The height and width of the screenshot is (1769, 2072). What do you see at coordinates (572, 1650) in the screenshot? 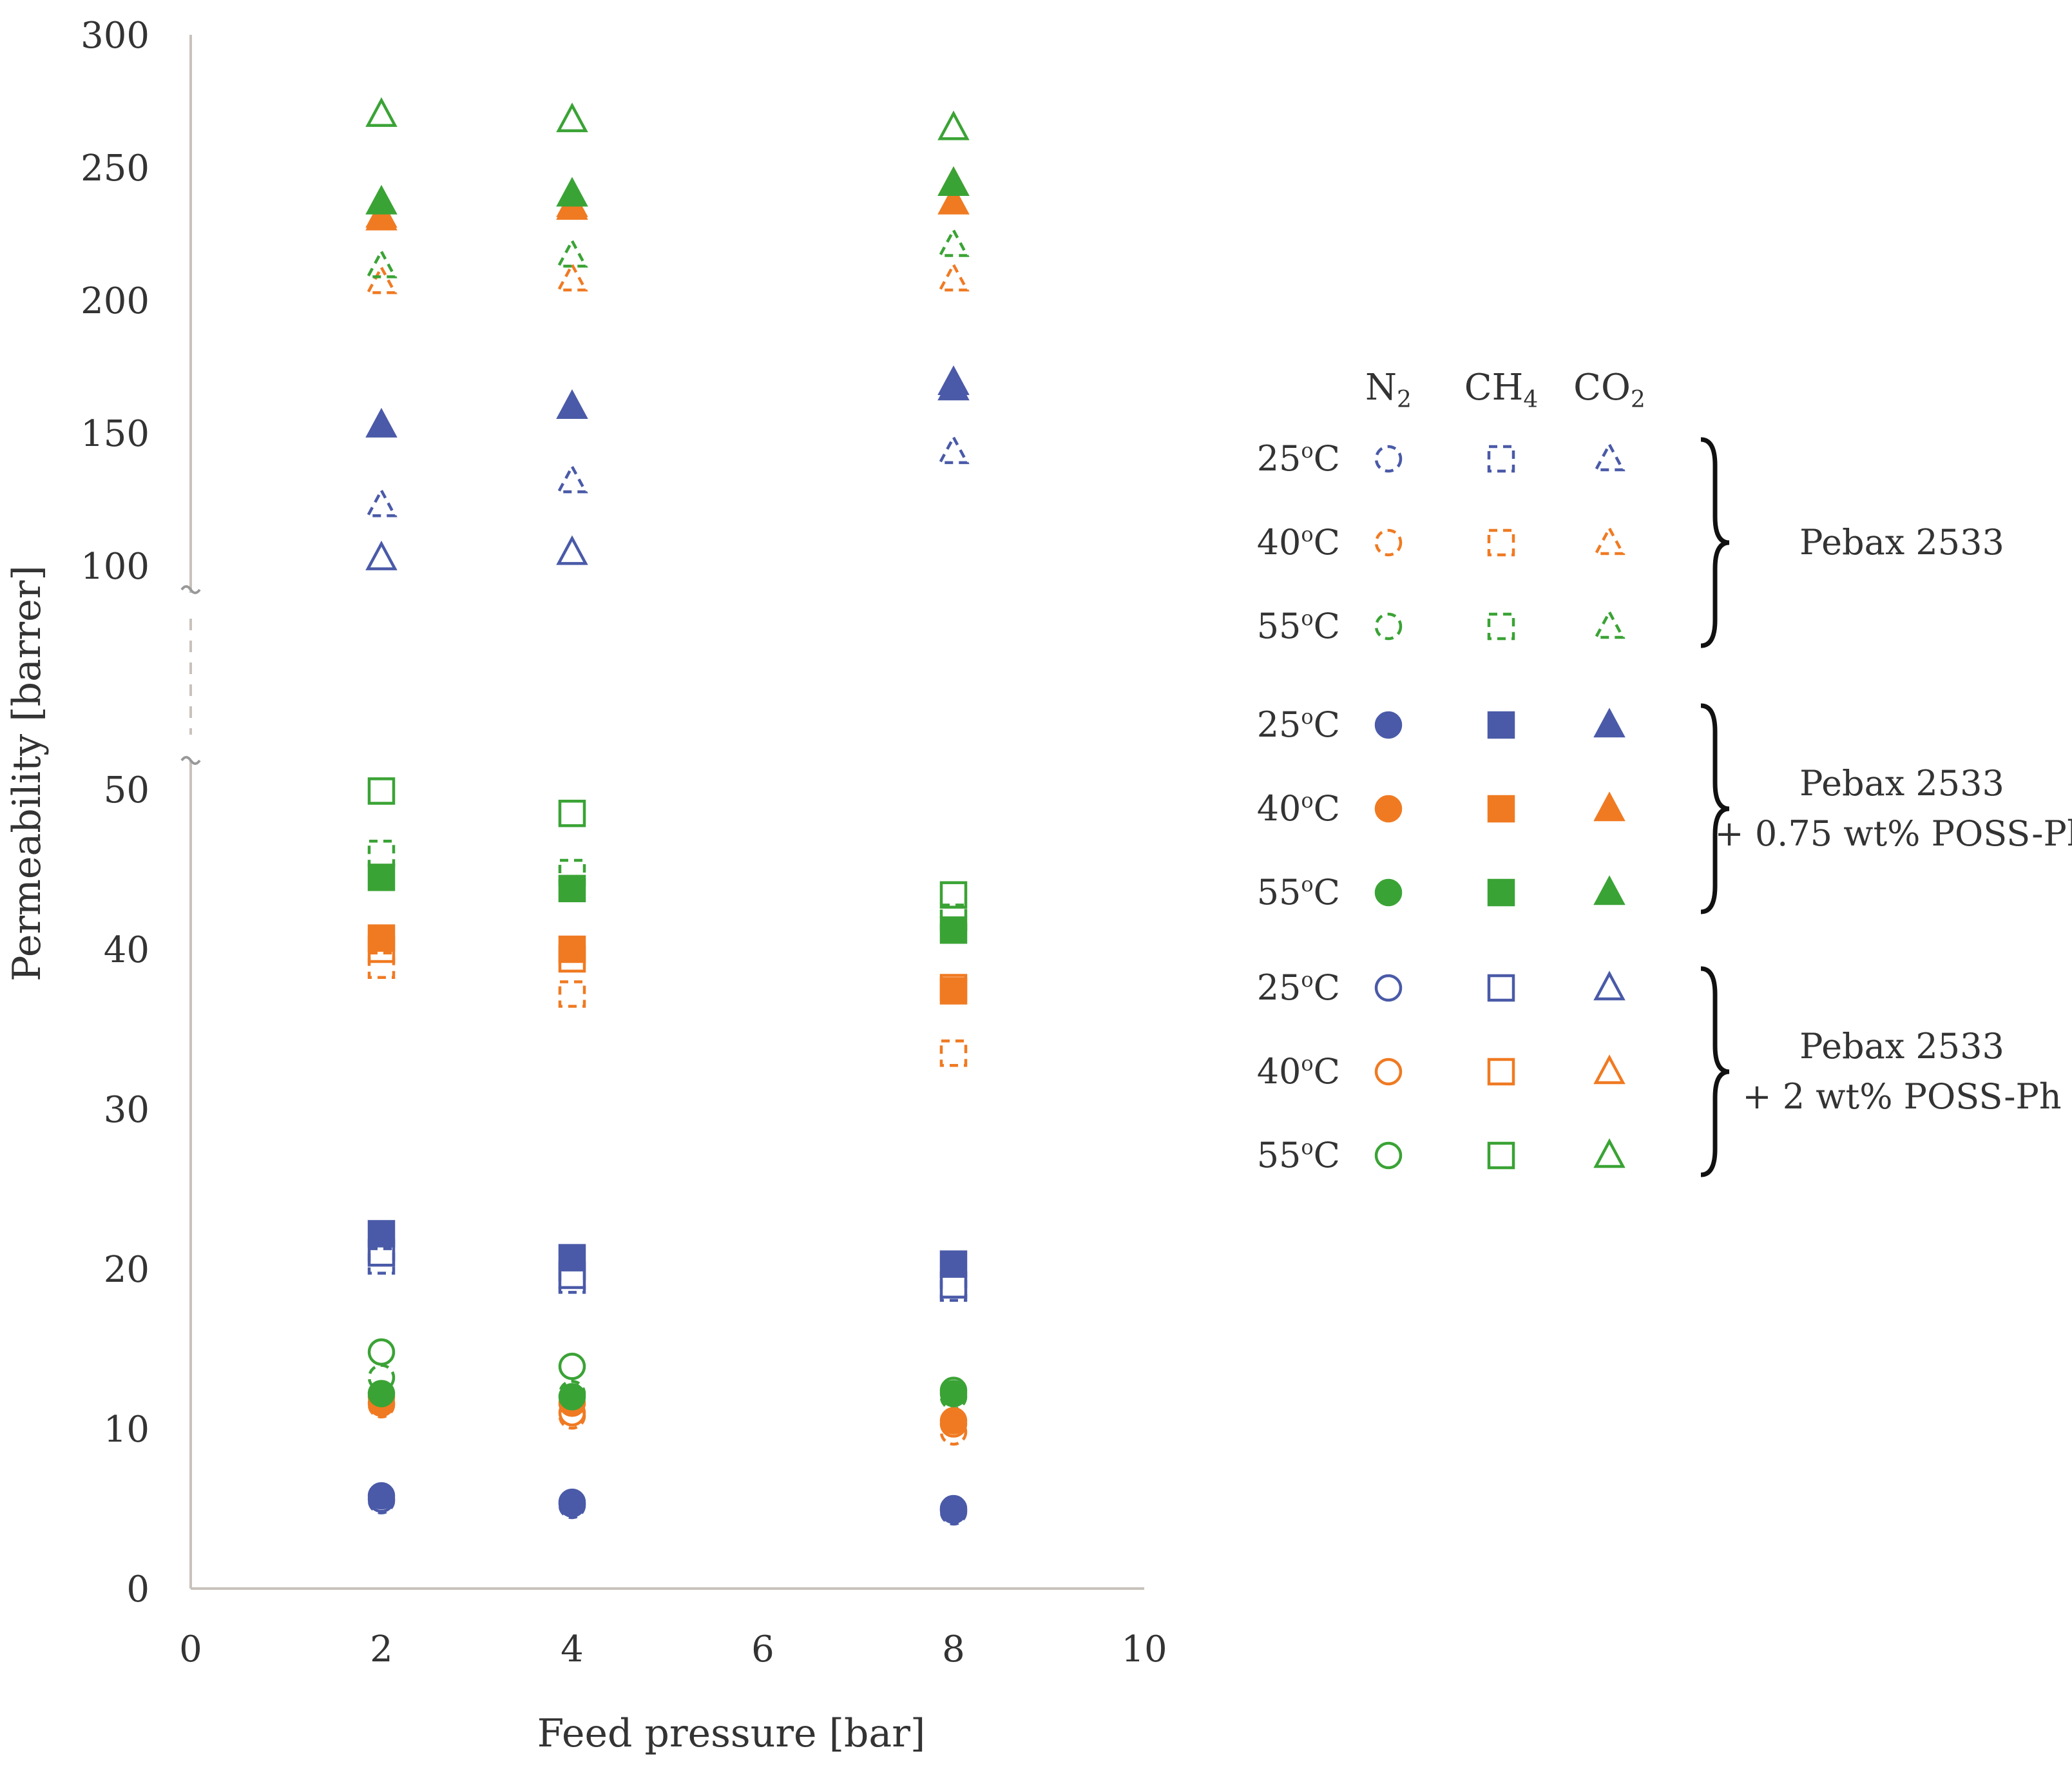
I see `x-tick-label: 4` at bounding box center [572, 1650].